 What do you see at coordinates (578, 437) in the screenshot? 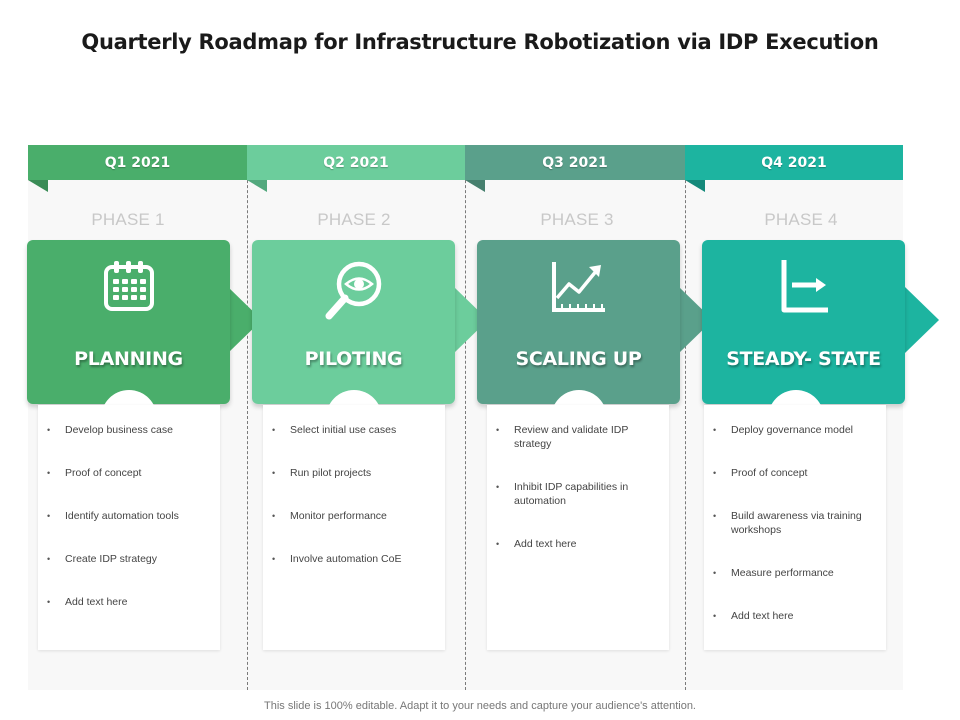
I see `list-item: Review and validate IDP strategy` at bounding box center [578, 437].